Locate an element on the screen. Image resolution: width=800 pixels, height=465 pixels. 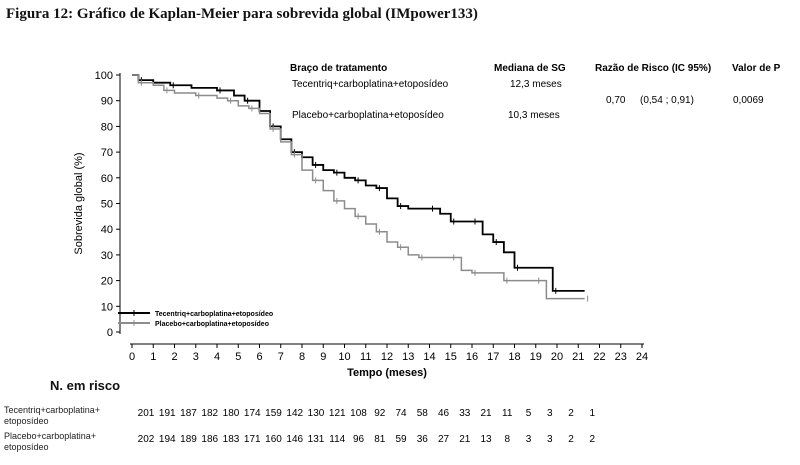
risk-value: 201 is located at coordinates (146, 413).